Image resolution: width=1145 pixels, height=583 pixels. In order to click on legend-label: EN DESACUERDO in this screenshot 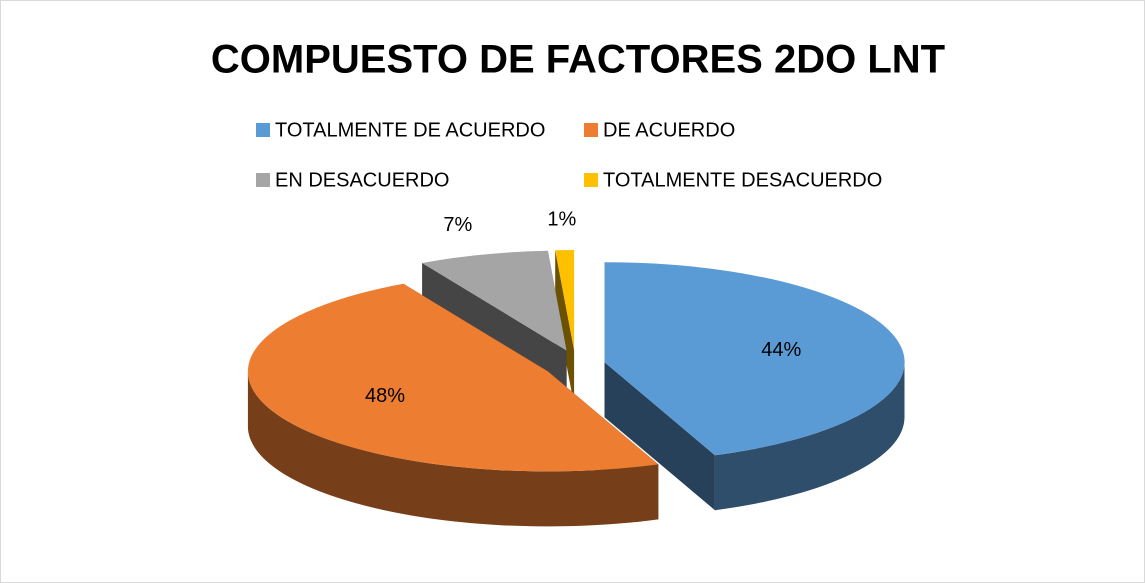, I will do `click(362, 180)`.